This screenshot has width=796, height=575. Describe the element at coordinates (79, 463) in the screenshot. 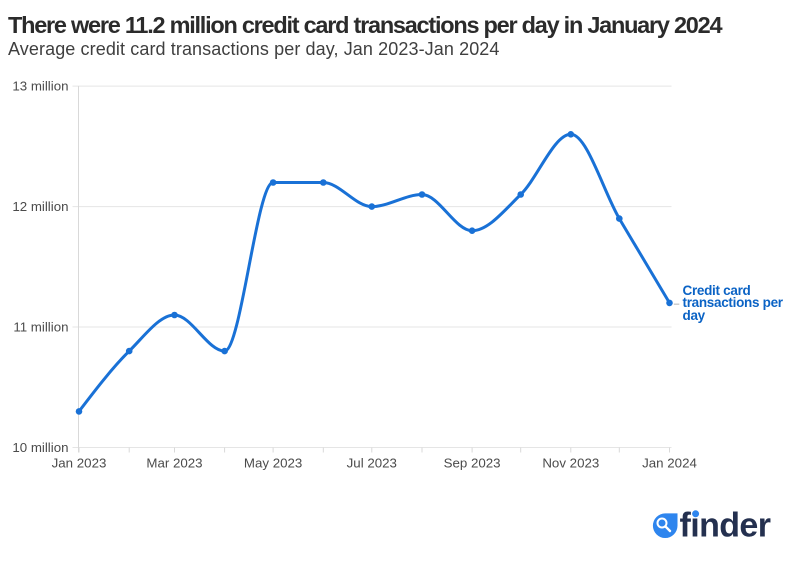

I see `svg-text: Jan 2023` at that location.